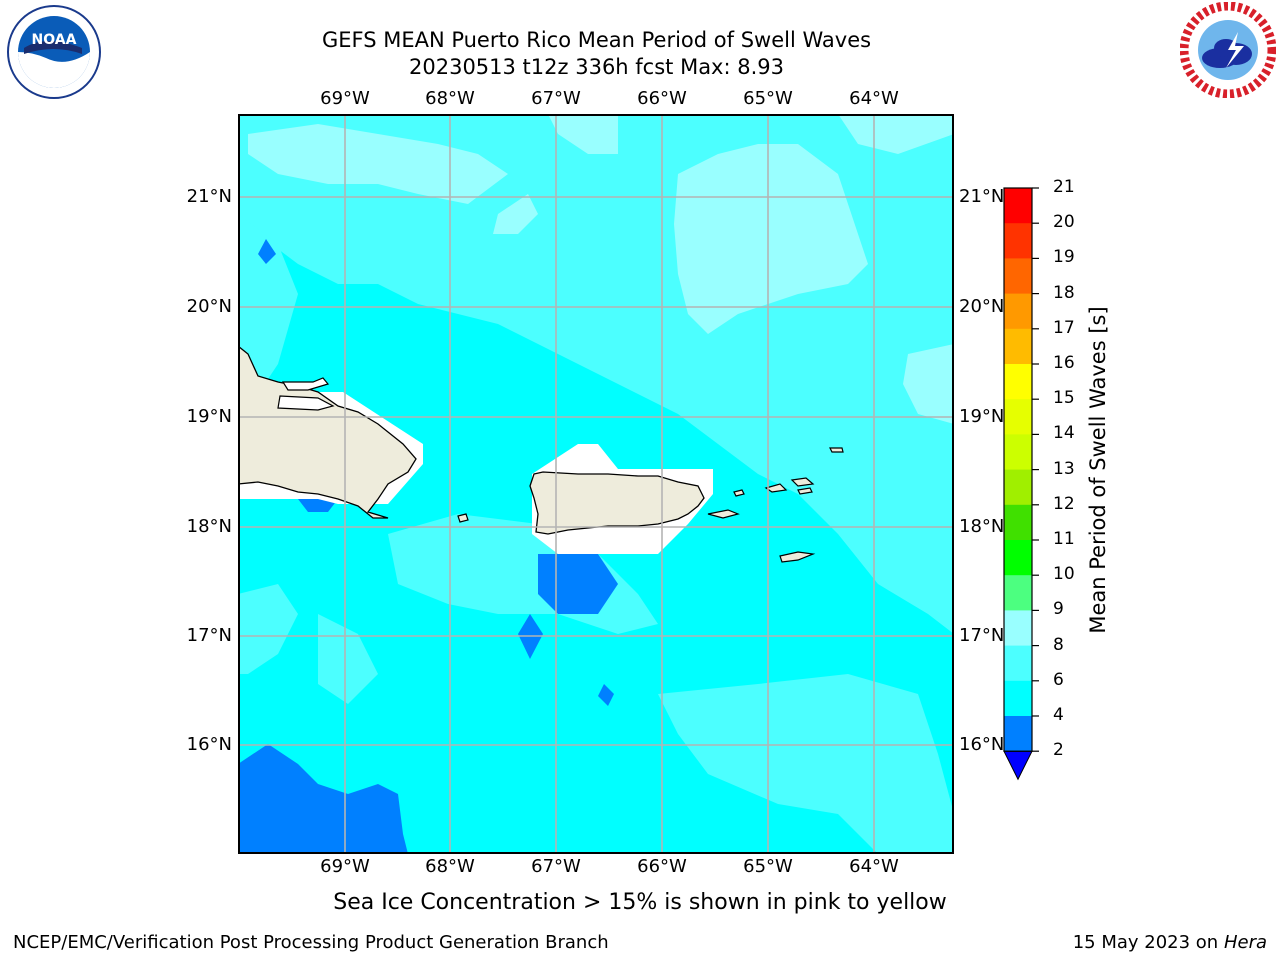 The height and width of the screenshot is (960, 1280). Describe the element at coordinates (583, 134) in the screenshot. I see `field-8-9-top` at that location.